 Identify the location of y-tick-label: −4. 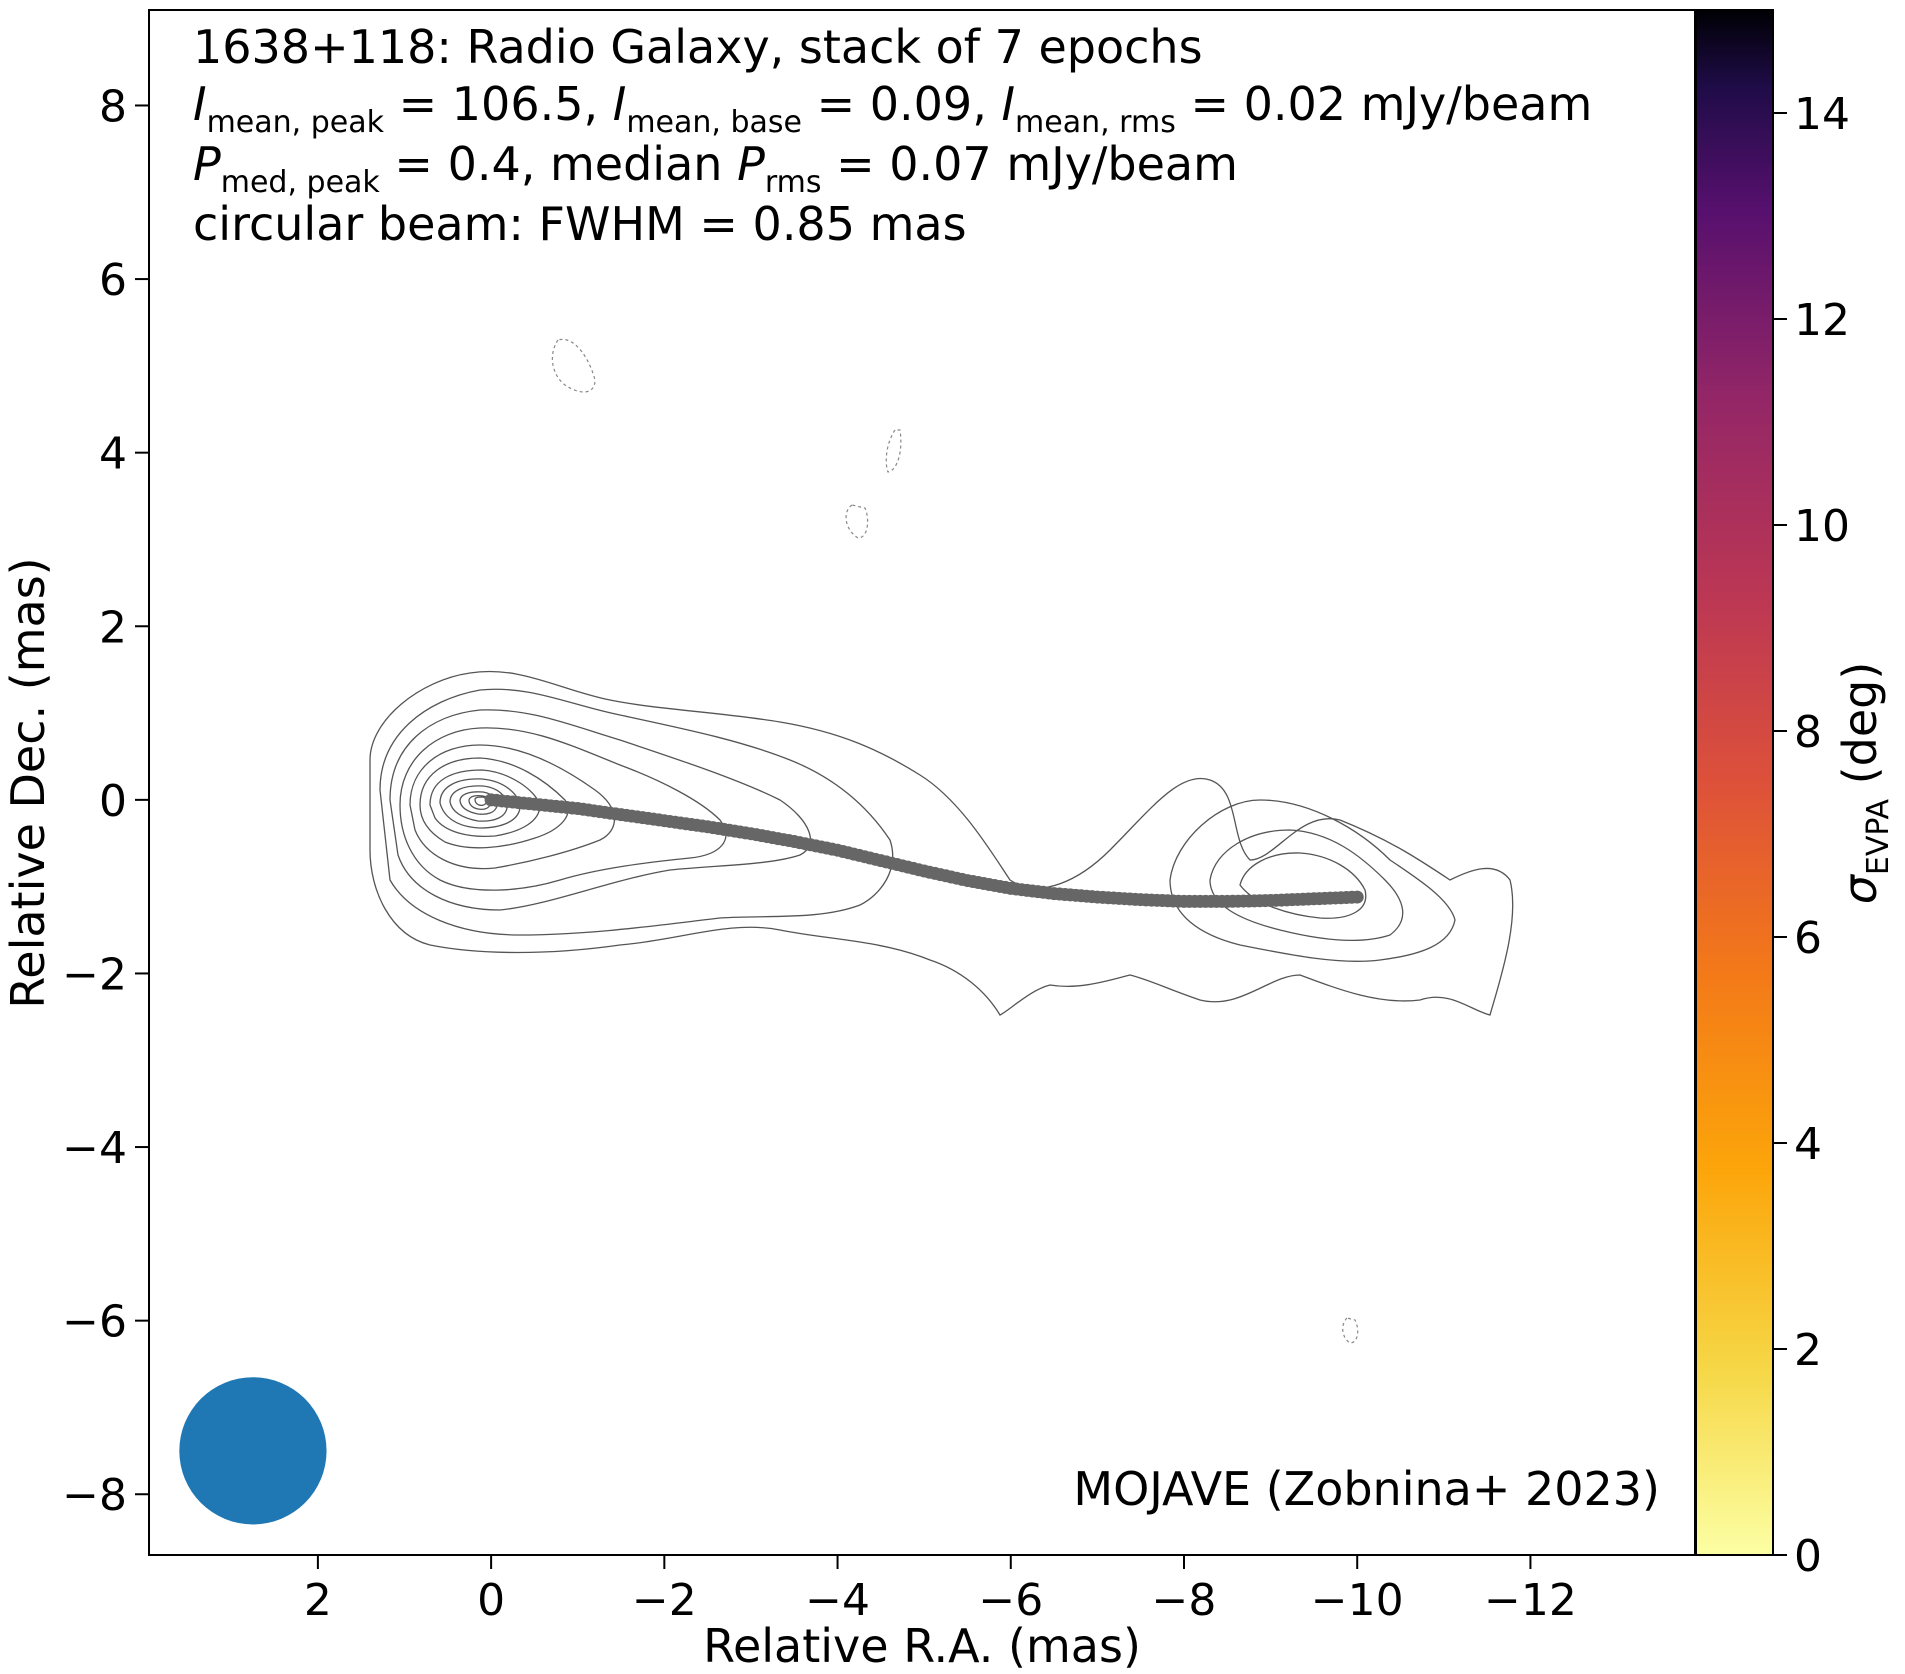
(94, 1148).